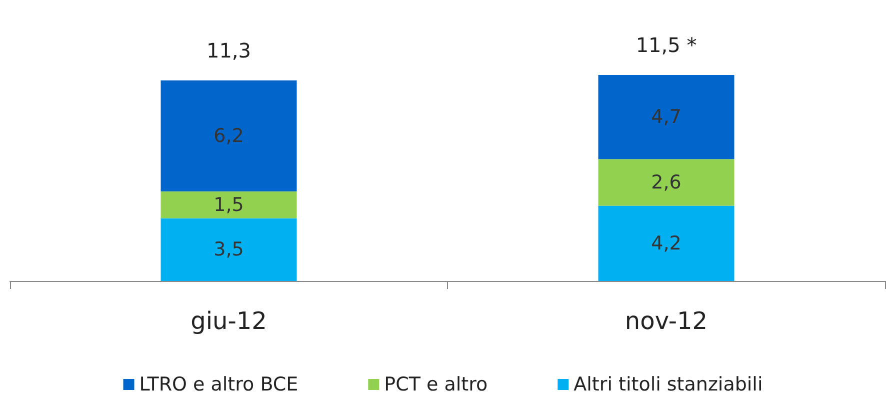  Describe the element at coordinates (436, 385) in the screenshot. I see `legend-label: PCT e altro` at that location.